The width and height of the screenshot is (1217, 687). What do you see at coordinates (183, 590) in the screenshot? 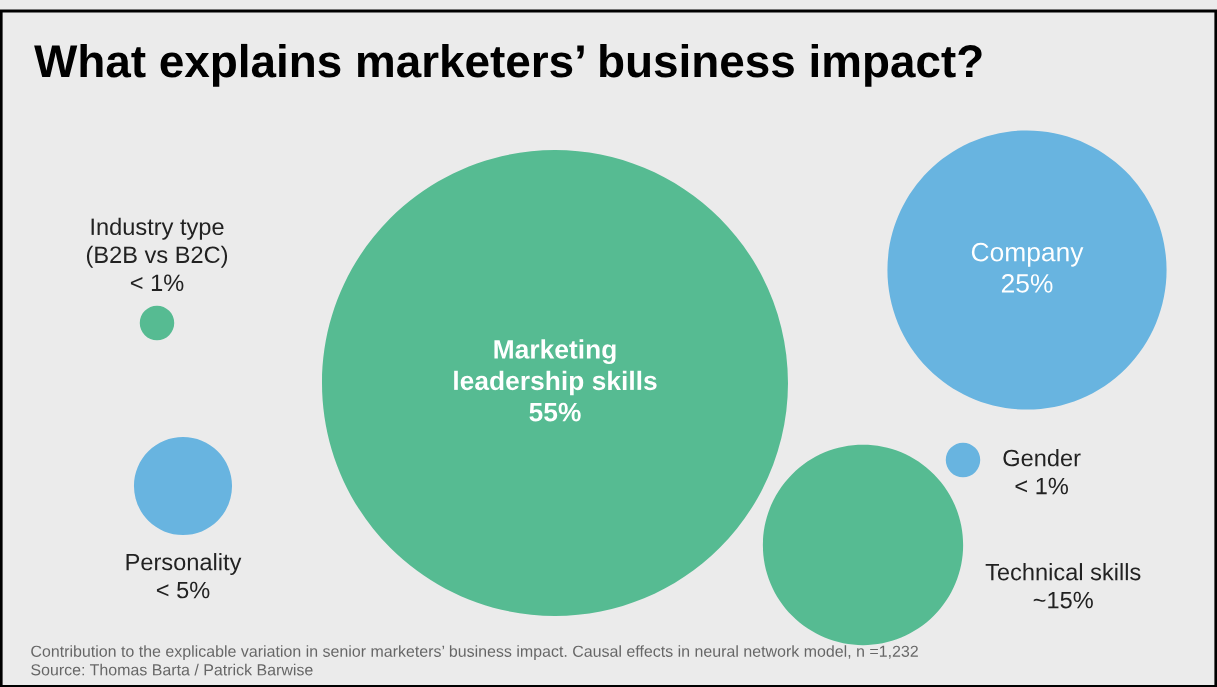
I see `data-label: < 5%` at bounding box center [183, 590].